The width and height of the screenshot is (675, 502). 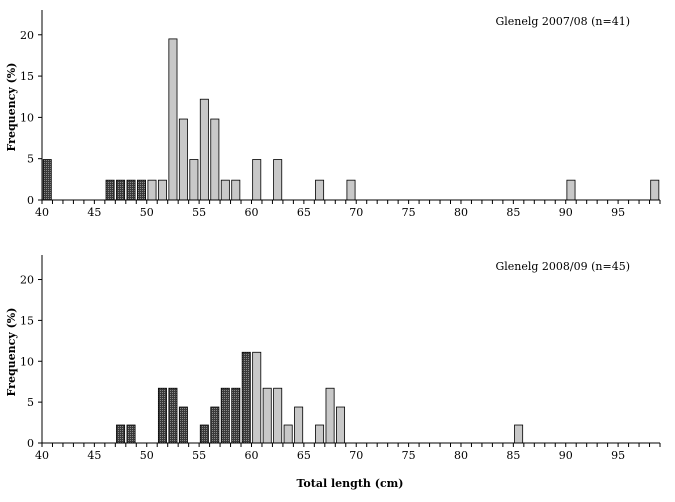 What do you see at coordinates (319, 397) in the screenshot?
I see `bars` at bounding box center [319, 397].